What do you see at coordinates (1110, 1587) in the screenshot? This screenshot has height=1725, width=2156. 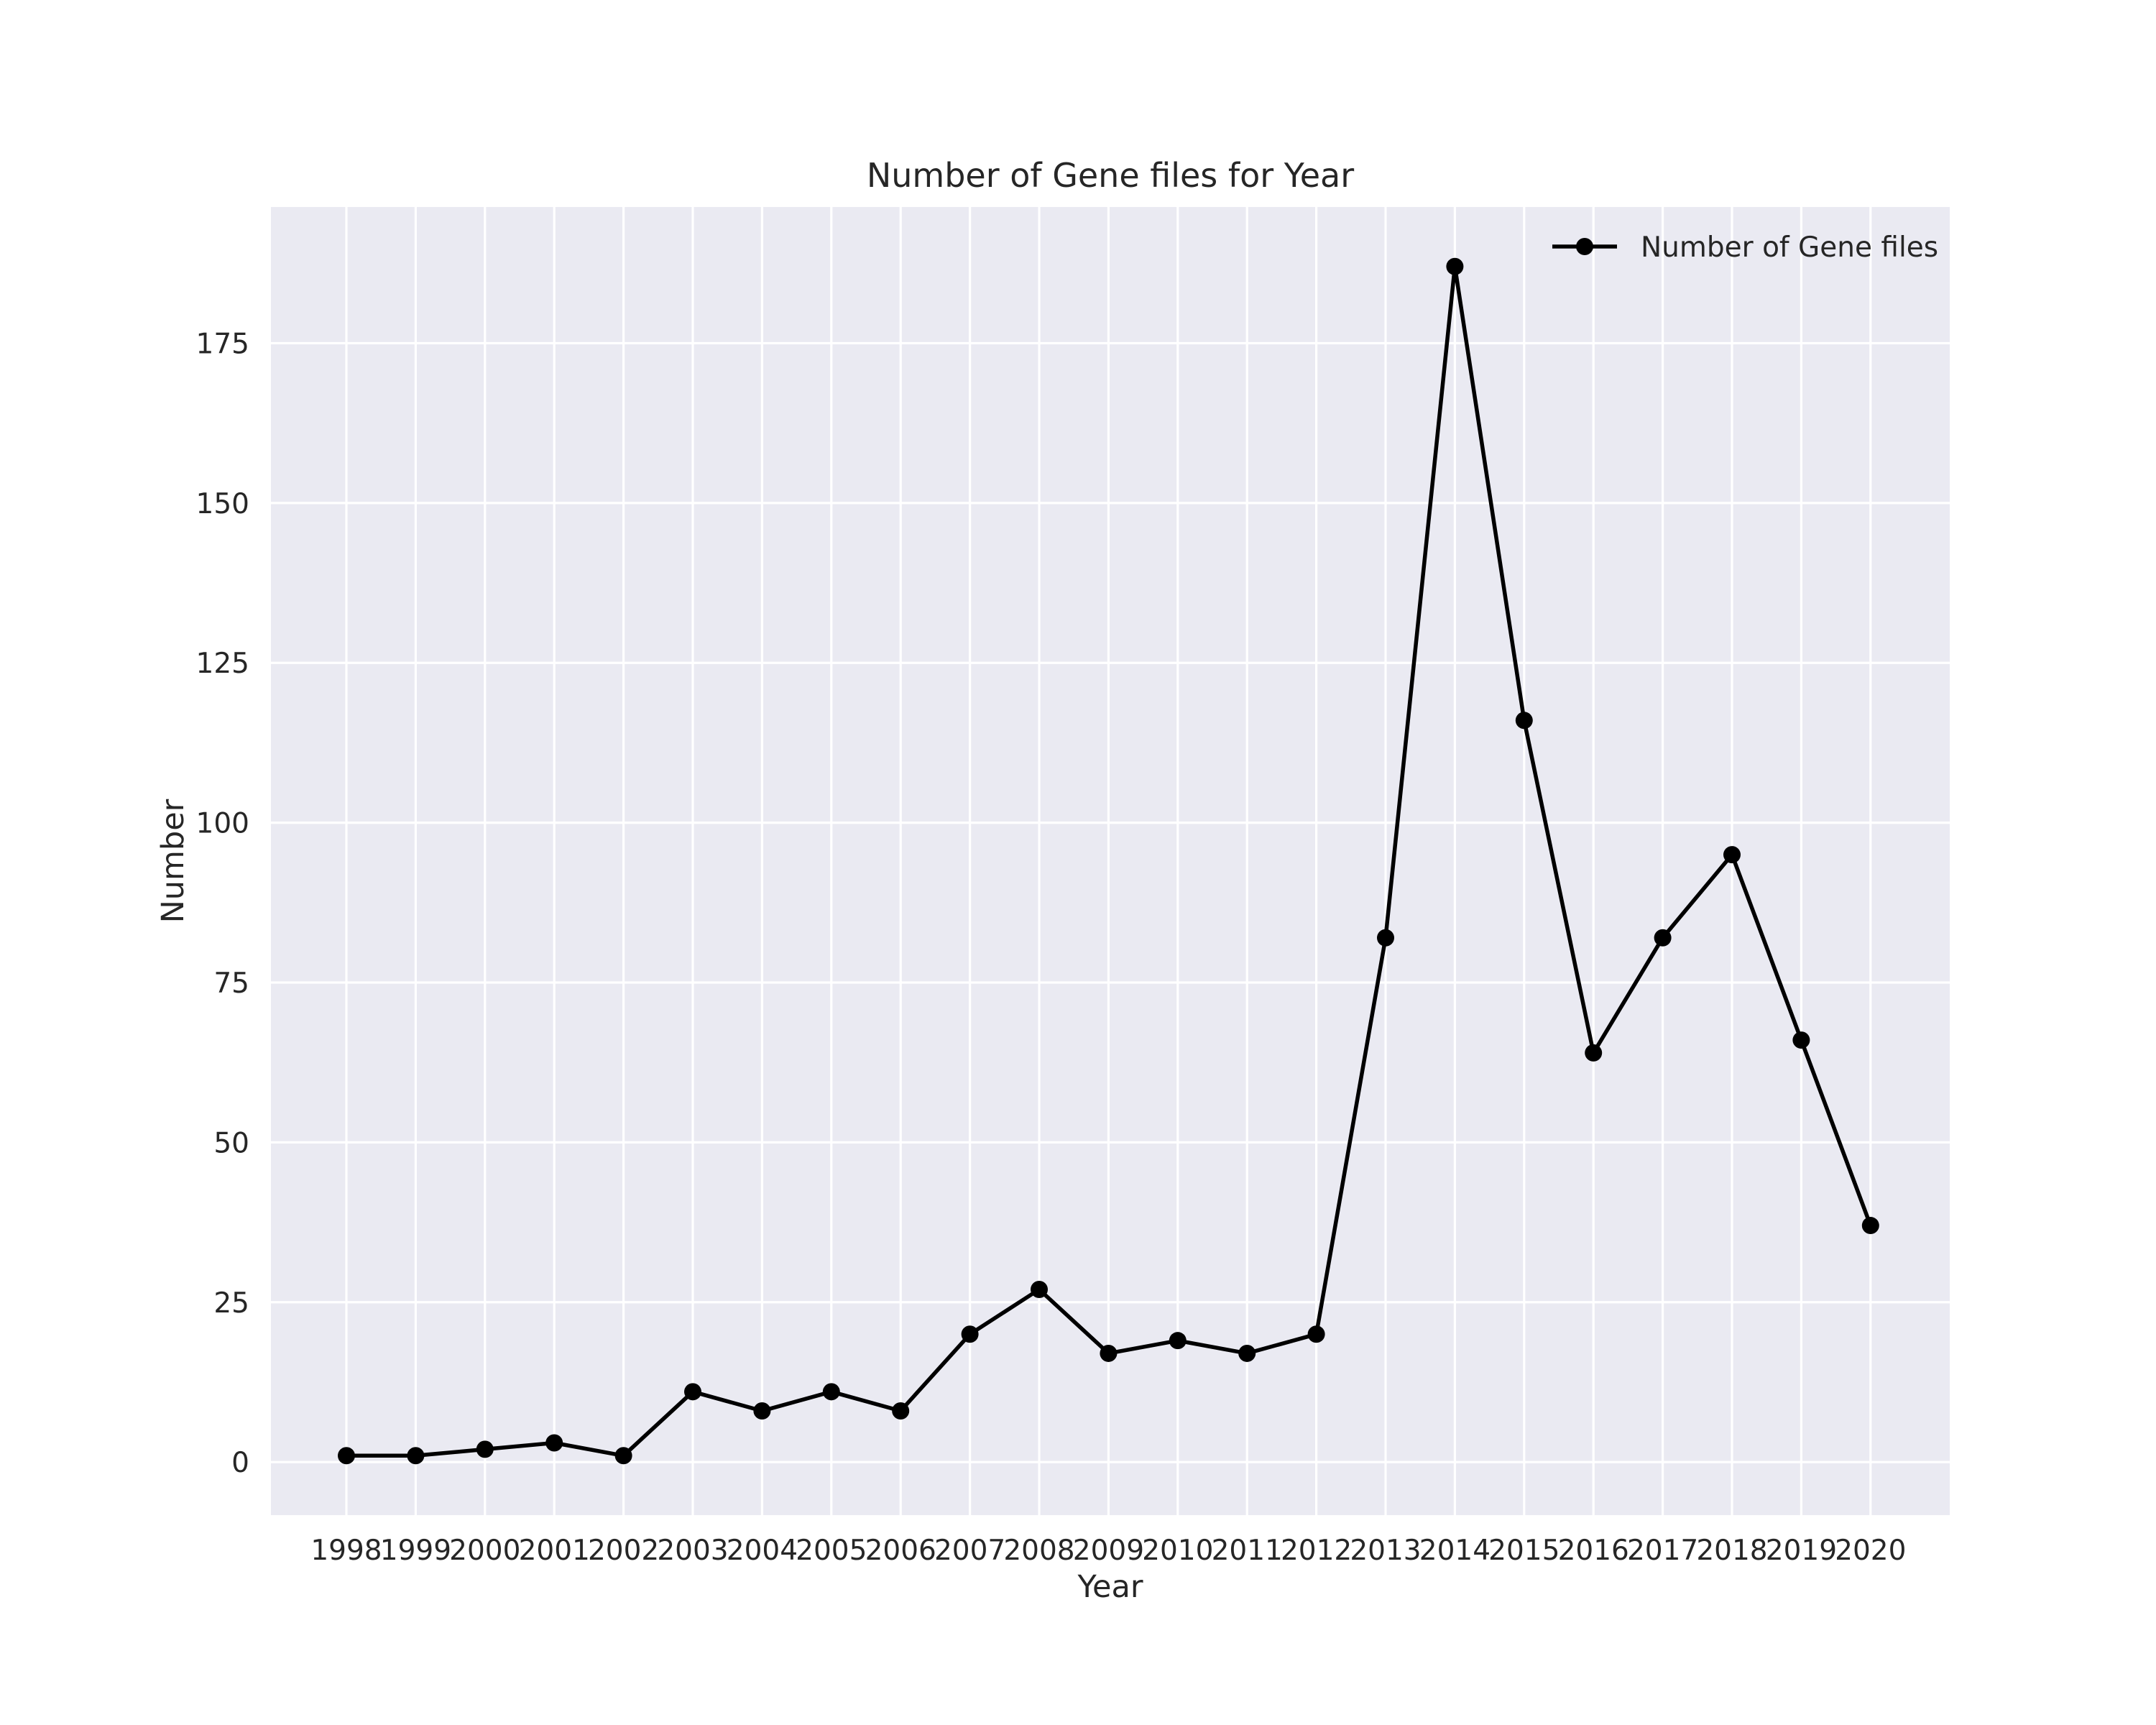 I see `x-axis-title: Year` at bounding box center [1110, 1587].